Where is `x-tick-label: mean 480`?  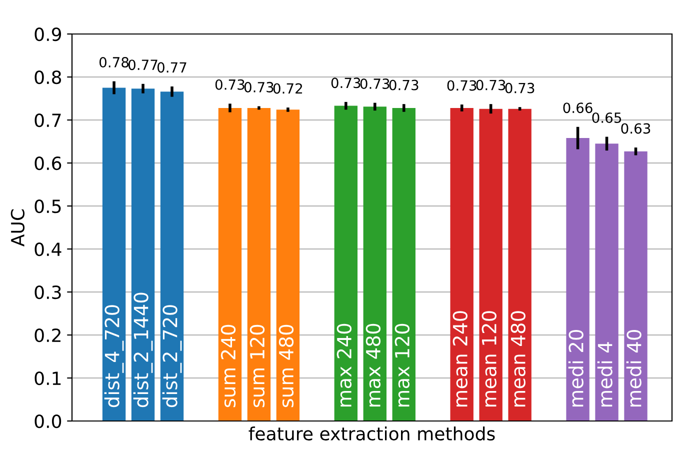
x-tick-label: mean 480 is located at coordinates (518, 358).